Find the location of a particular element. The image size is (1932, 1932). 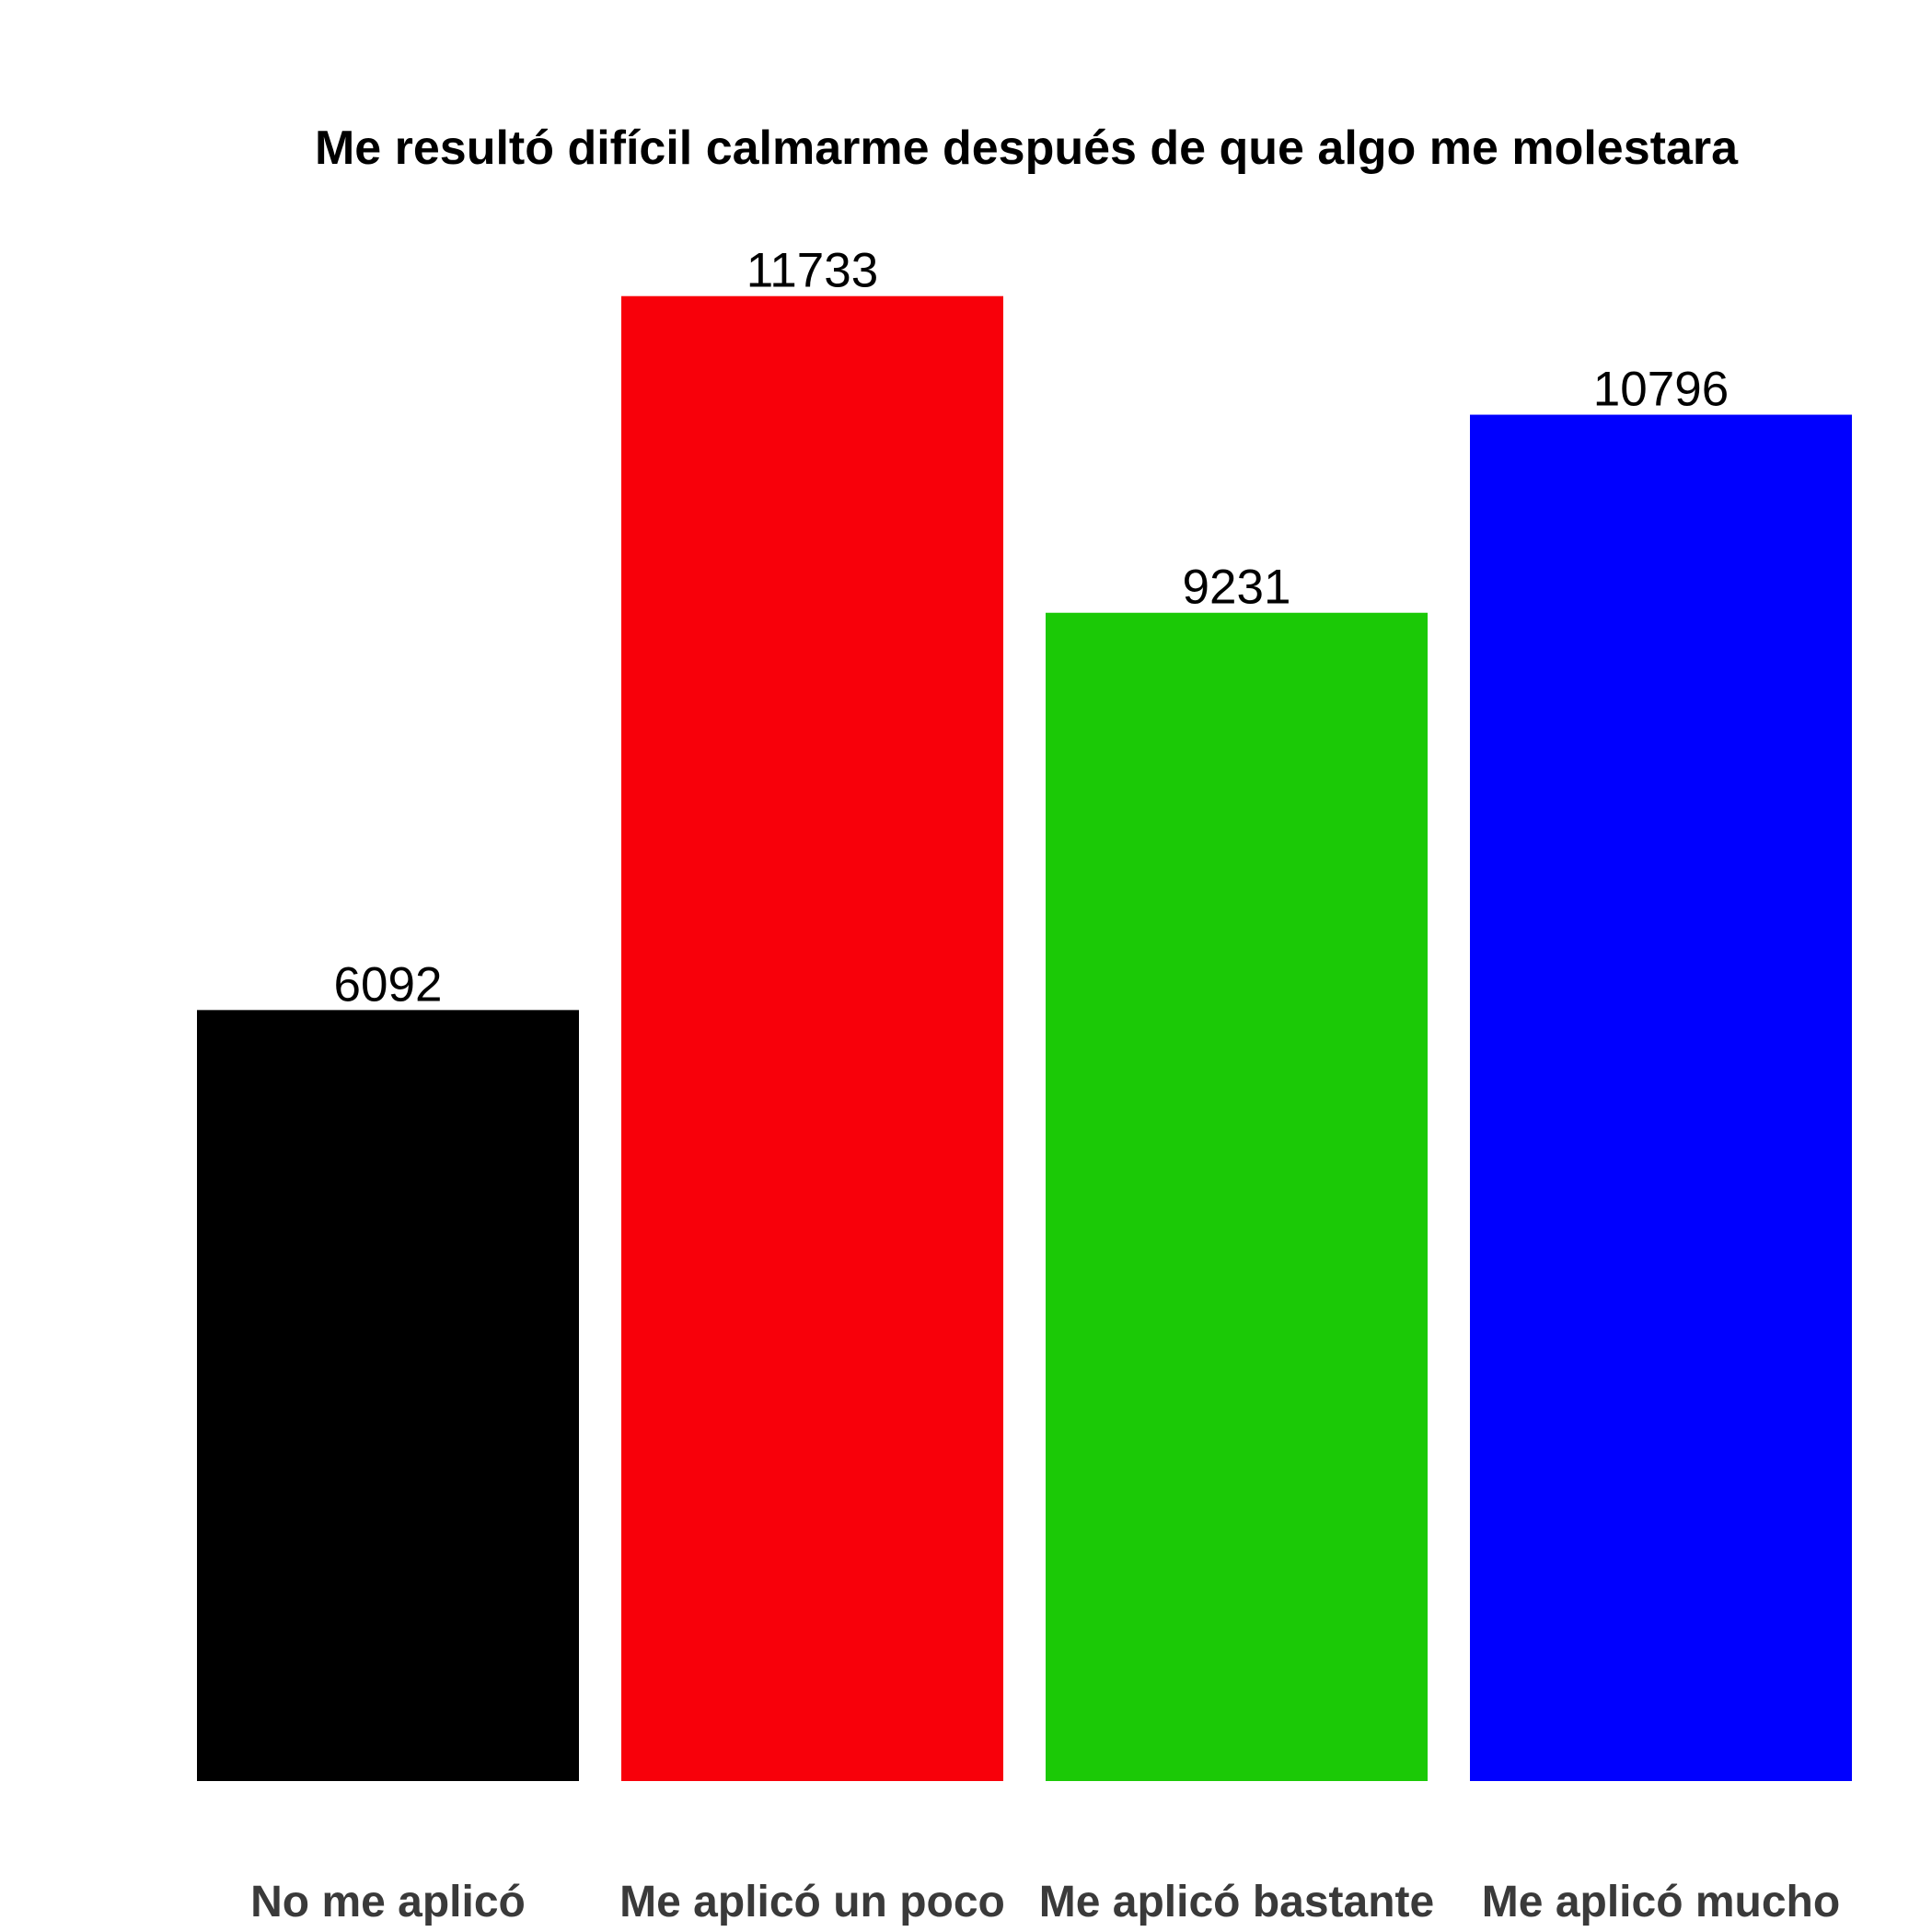

value-label-1: 6092 is located at coordinates (389, 985).